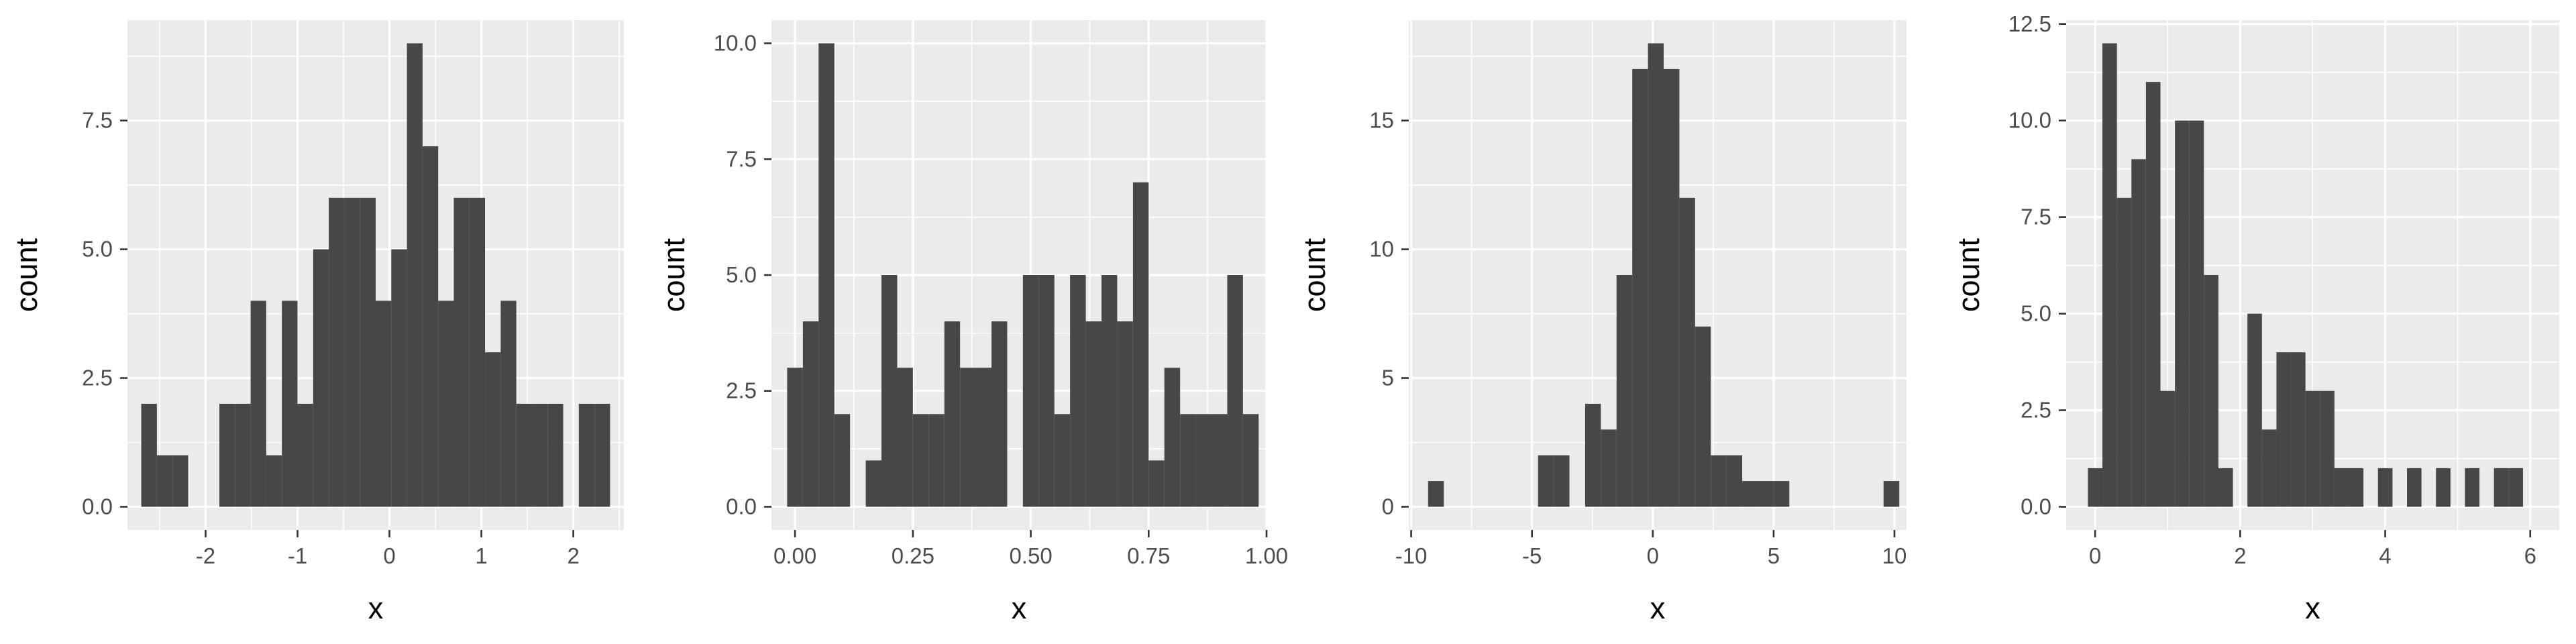 Image resolution: width=2576 pixels, height=644 pixels. What do you see at coordinates (1381, 249) in the screenshot?
I see `y-tick-label: 10` at bounding box center [1381, 249].